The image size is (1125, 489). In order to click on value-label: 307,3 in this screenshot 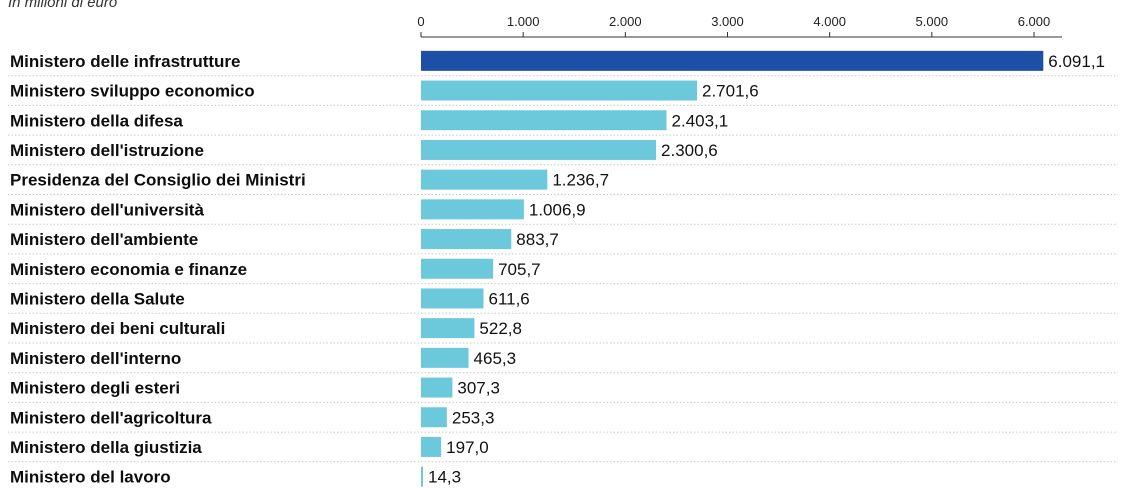, I will do `click(478, 388)`.